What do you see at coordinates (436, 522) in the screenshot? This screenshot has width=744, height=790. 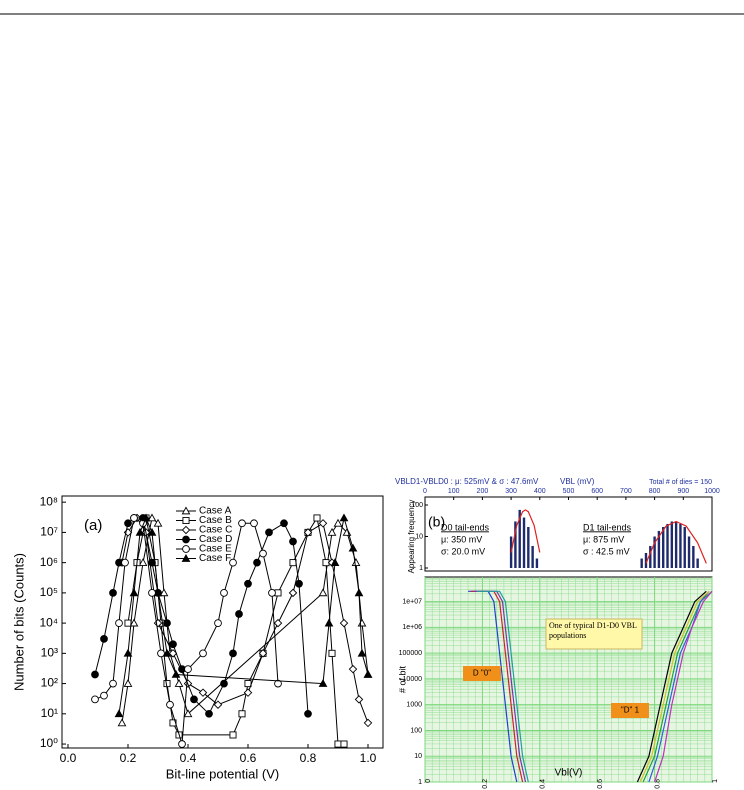 I see `panel-label: (b)` at bounding box center [436, 522].